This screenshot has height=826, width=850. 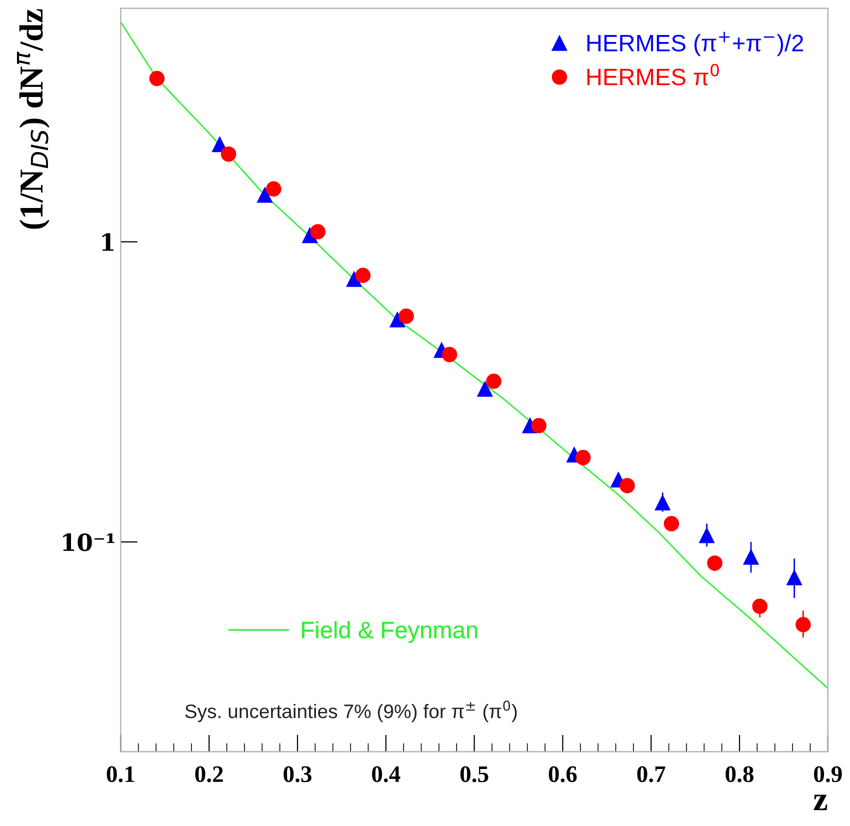 I want to click on y-axis-title: (1/N$_{DIS}$) dN$^{π}$/dz, so click(x=33, y=119).